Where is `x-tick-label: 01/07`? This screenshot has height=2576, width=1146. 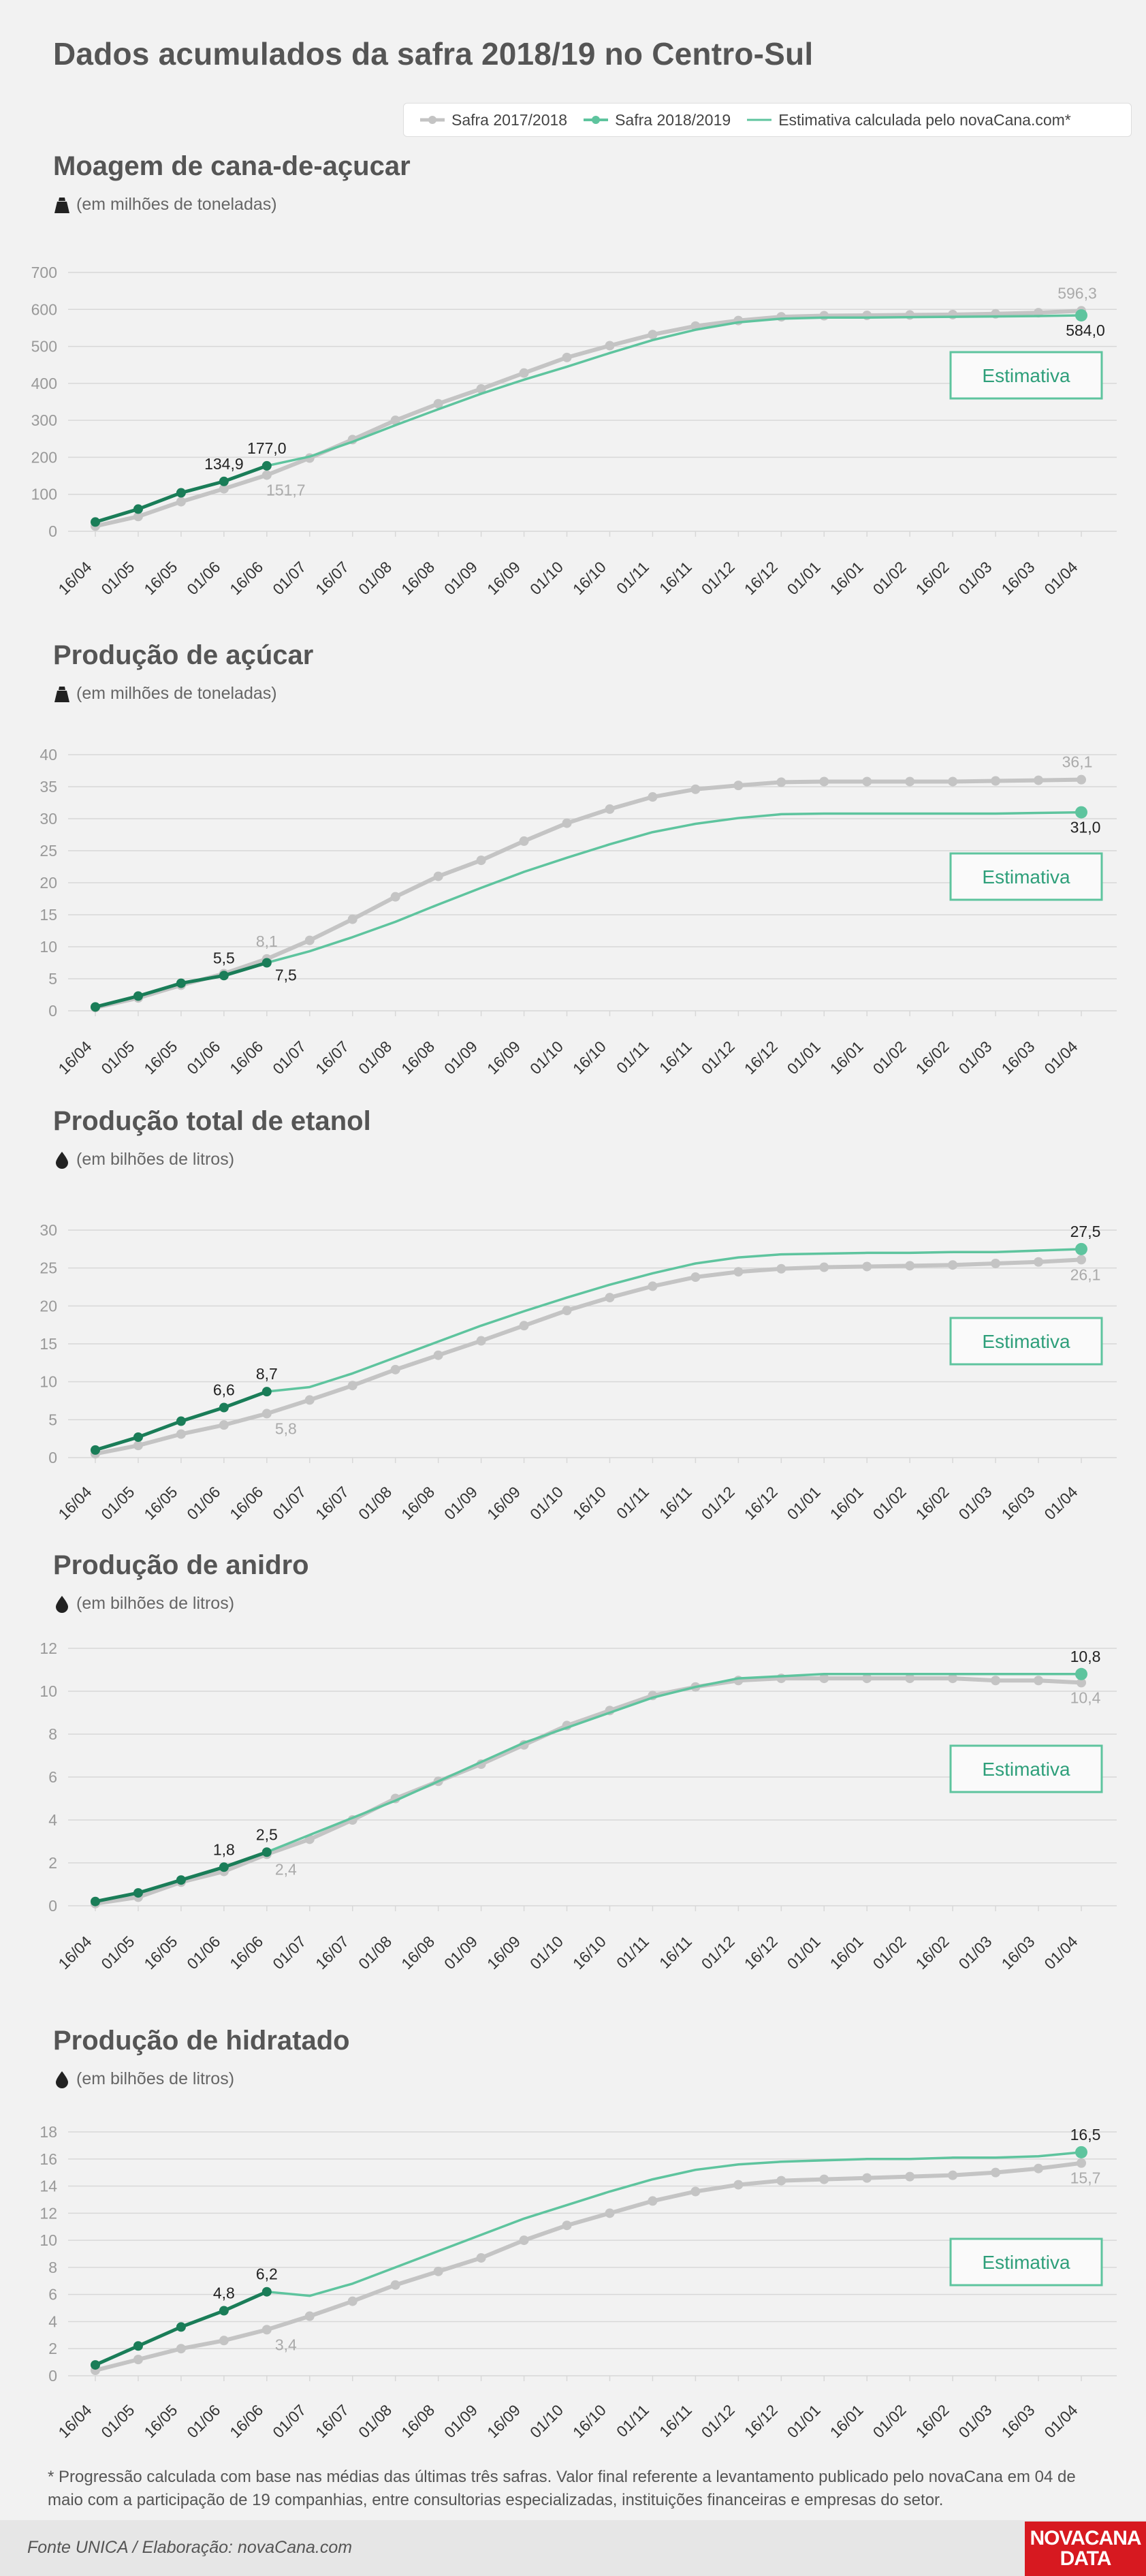
x-tick-label: 01/07 is located at coordinates (289, 578).